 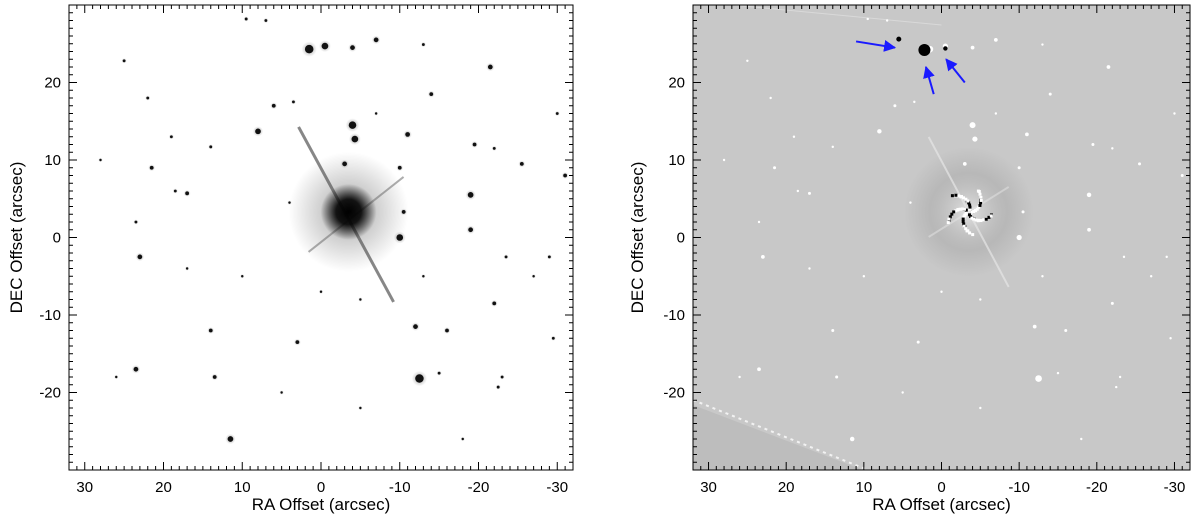 I want to click on residual-spike, so click(x=969, y=212).